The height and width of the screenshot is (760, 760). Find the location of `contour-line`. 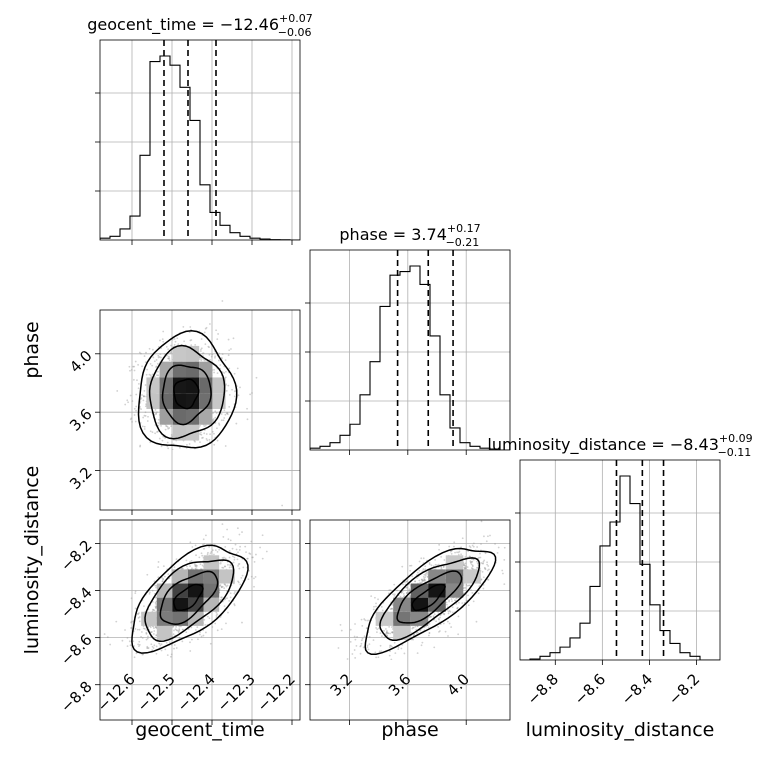

contour-line is located at coordinates (188, 597).